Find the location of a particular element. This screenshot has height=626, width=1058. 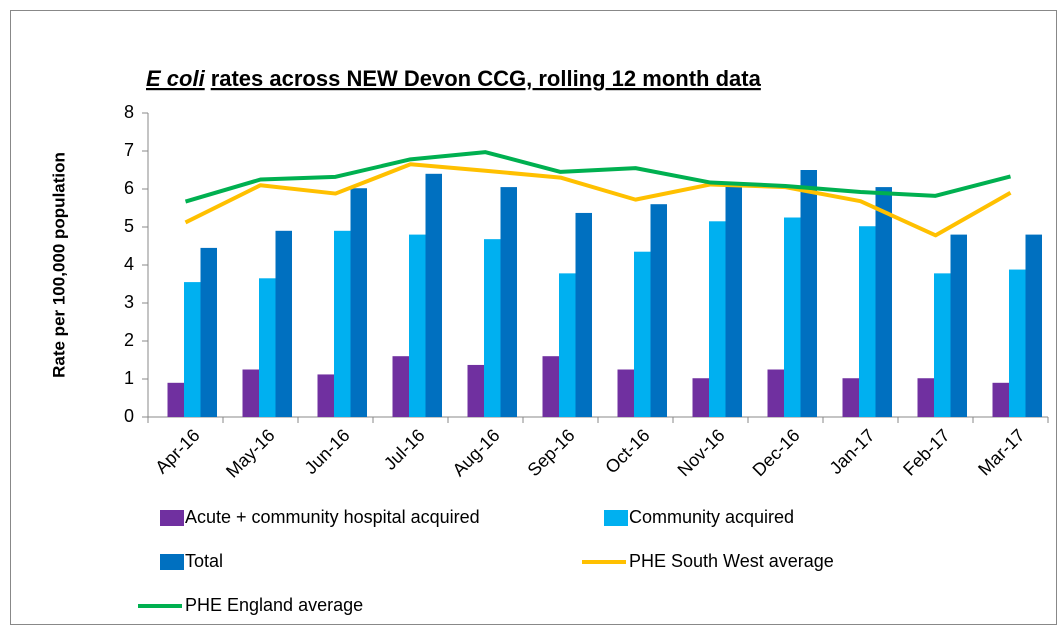

legend-label: Total is located at coordinates (204, 561).